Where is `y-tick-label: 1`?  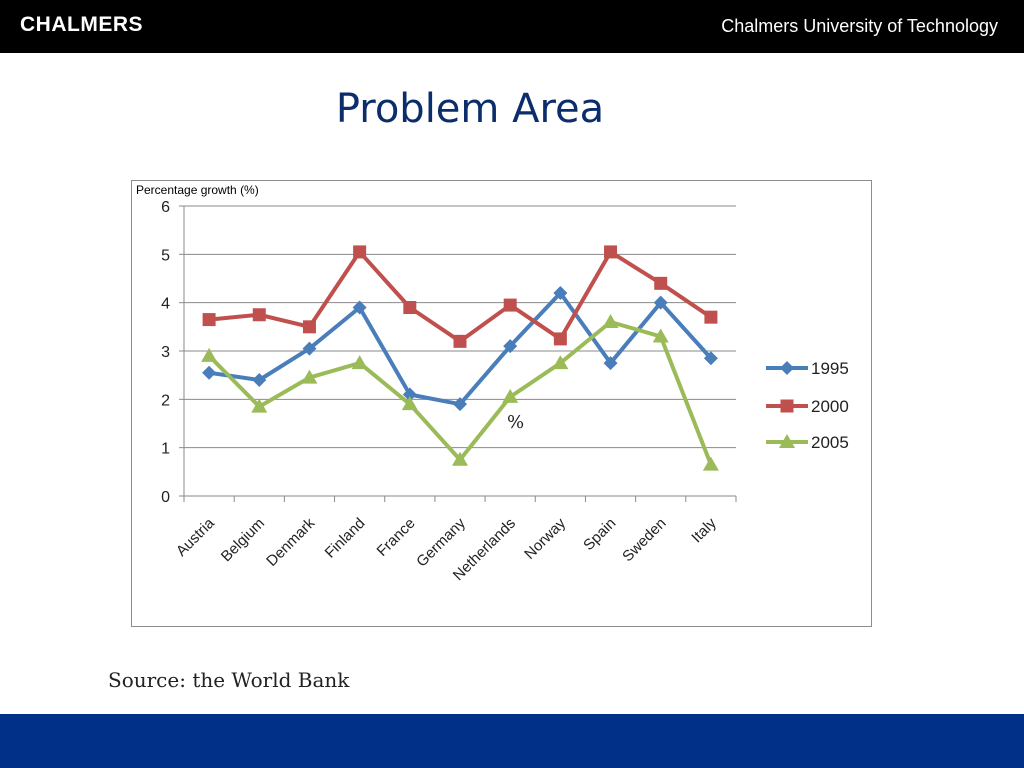 y-tick-label: 1 is located at coordinates (165, 449).